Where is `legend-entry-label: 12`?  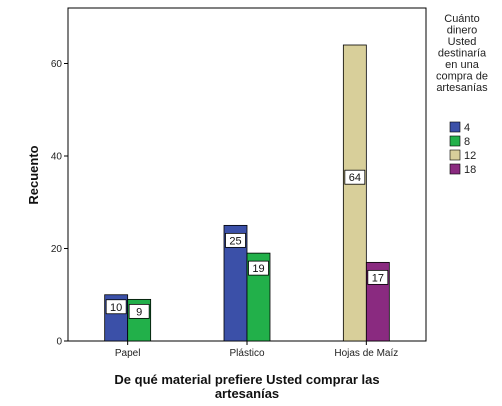 legend-entry-label: 12 is located at coordinates (470, 156).